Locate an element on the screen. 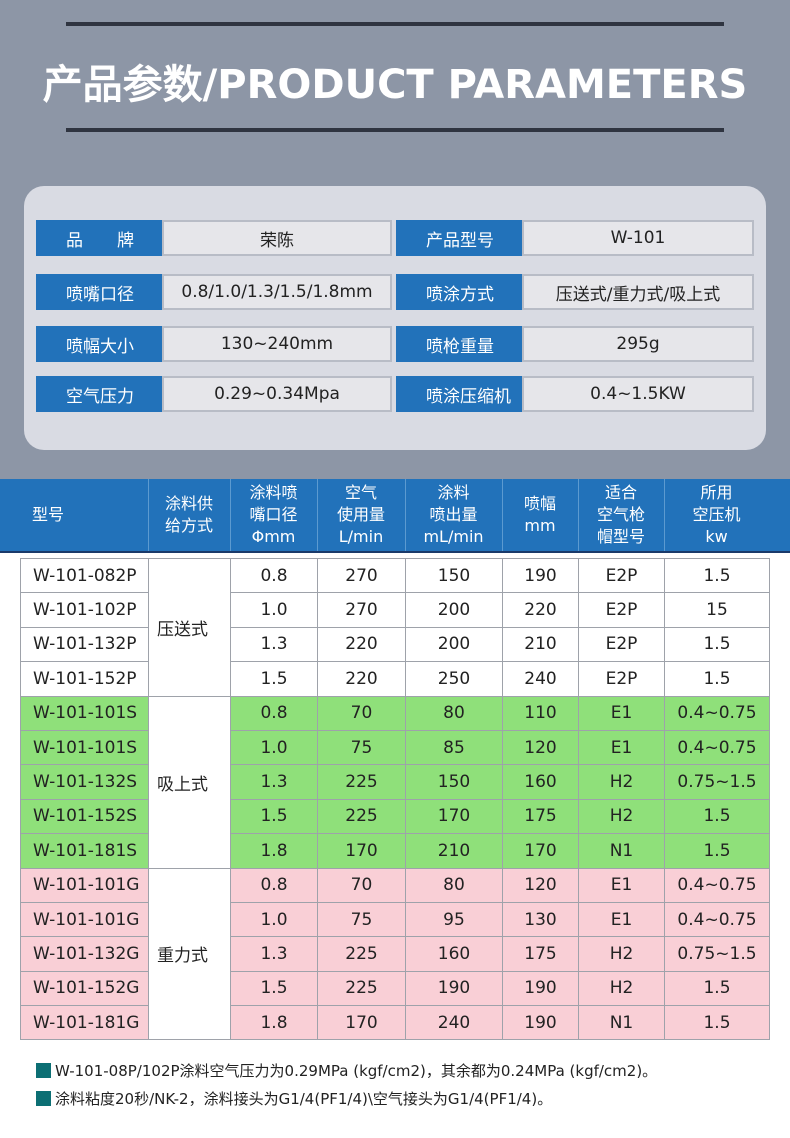  cell-output: 80 is located at coordinates (454, 713).